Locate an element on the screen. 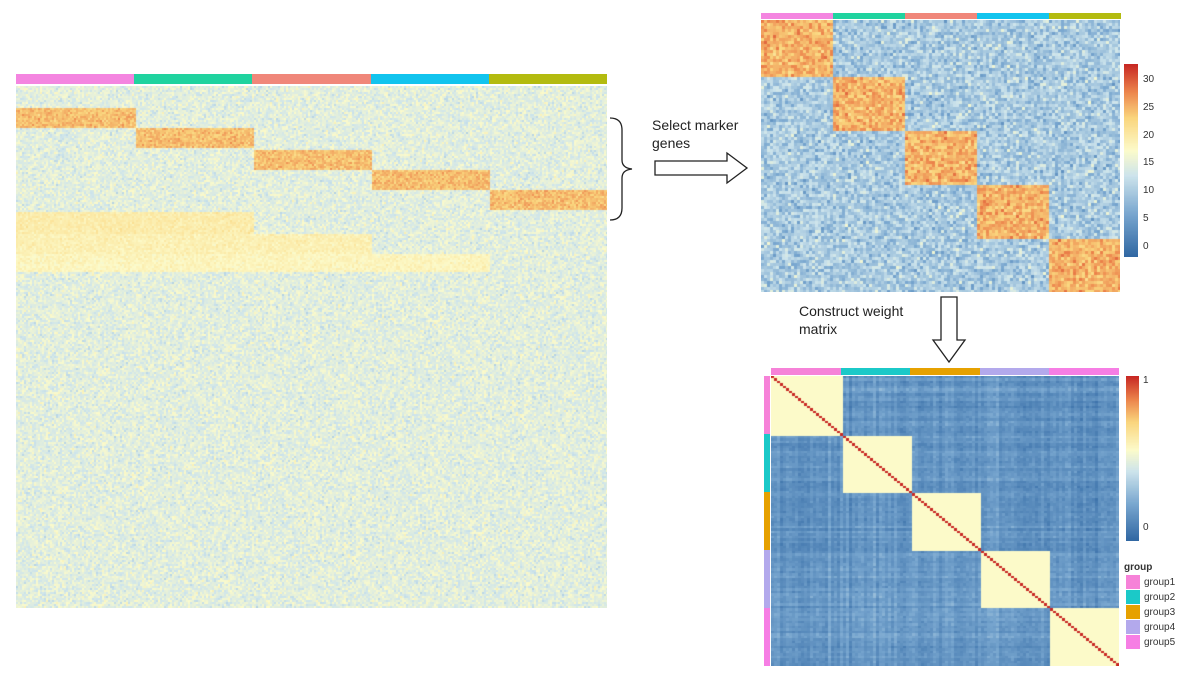  weight-scale-tick-1: 1 is located at coordinates (1146, 380).